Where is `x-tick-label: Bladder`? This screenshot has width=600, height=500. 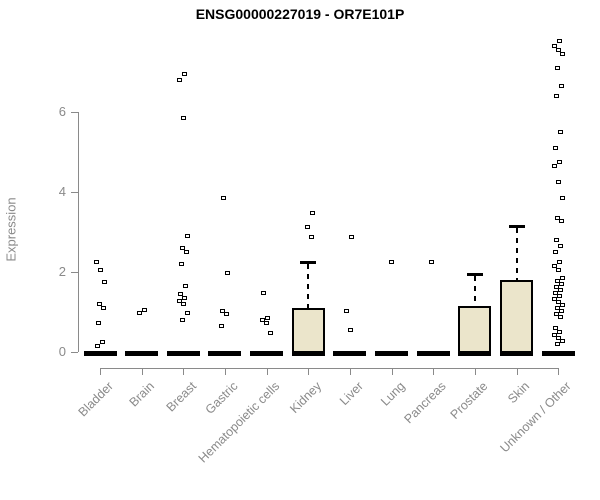 x-tick-label: Bladder is located at coordinates (95, 399).